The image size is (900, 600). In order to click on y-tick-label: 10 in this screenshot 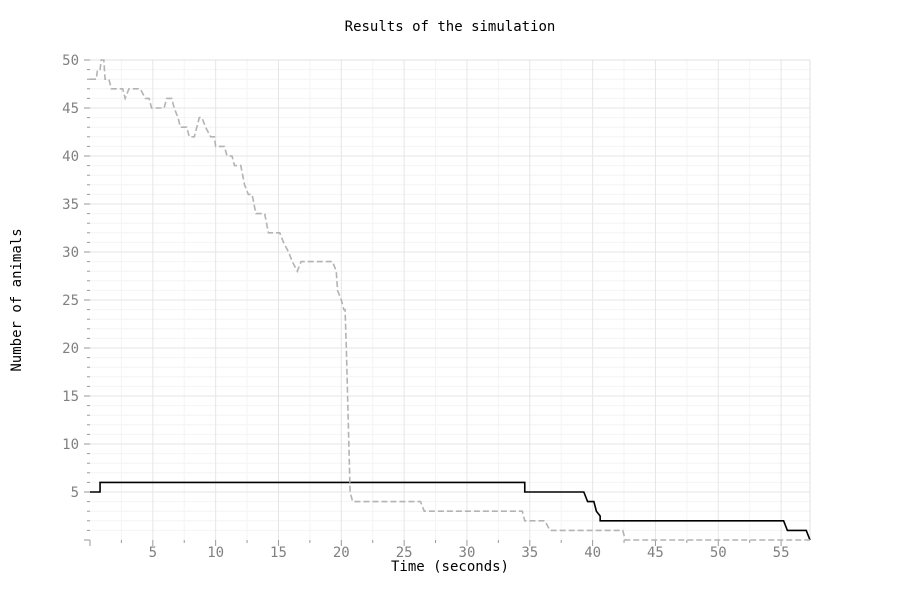, I will do `click(70, 445)`.